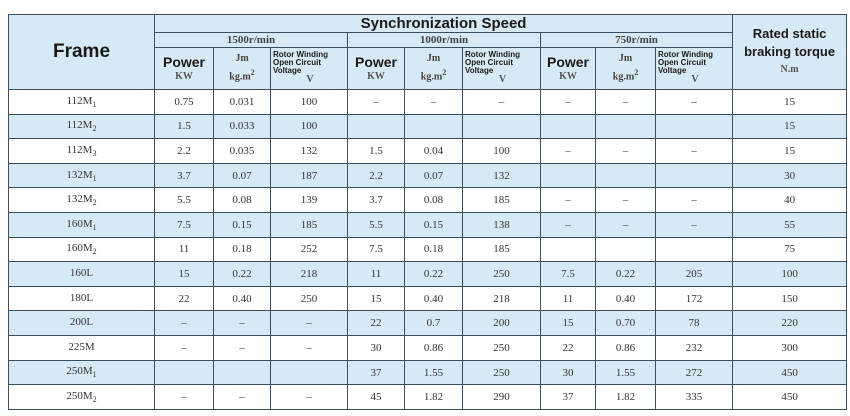  I want to click on table-row: 160L 15 0.22 218 11 0.22 250 7.5 0.22 205 100, so click(428, 274).